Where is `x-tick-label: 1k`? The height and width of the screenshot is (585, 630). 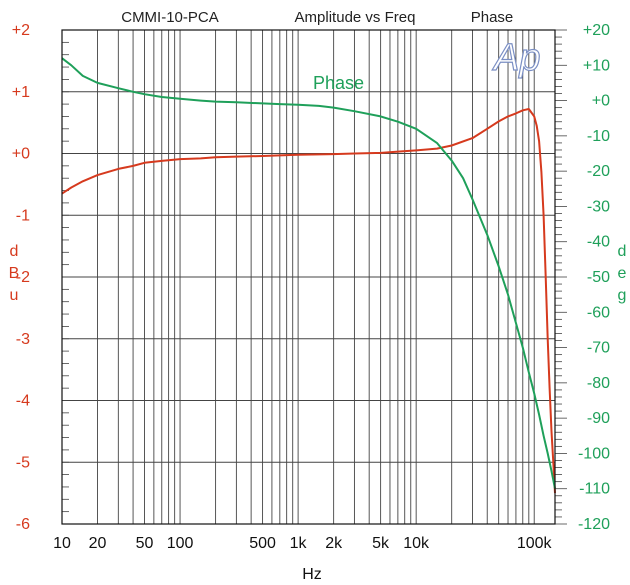 x-tick-label: 1k is located at coordinates (299, 543).